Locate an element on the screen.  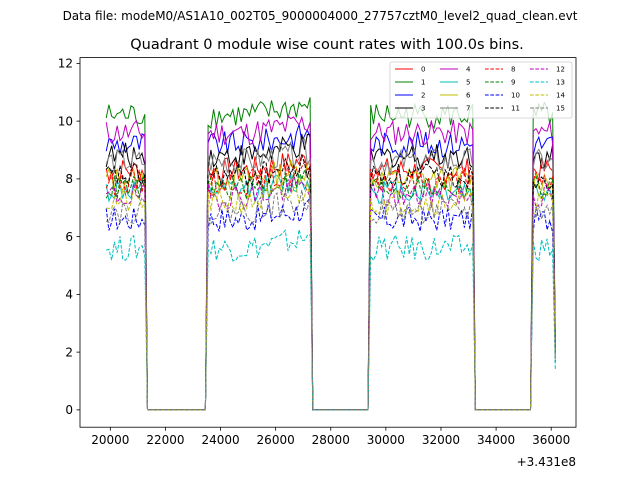
legend-label-0: 0 is located at coordinates (423, 70).